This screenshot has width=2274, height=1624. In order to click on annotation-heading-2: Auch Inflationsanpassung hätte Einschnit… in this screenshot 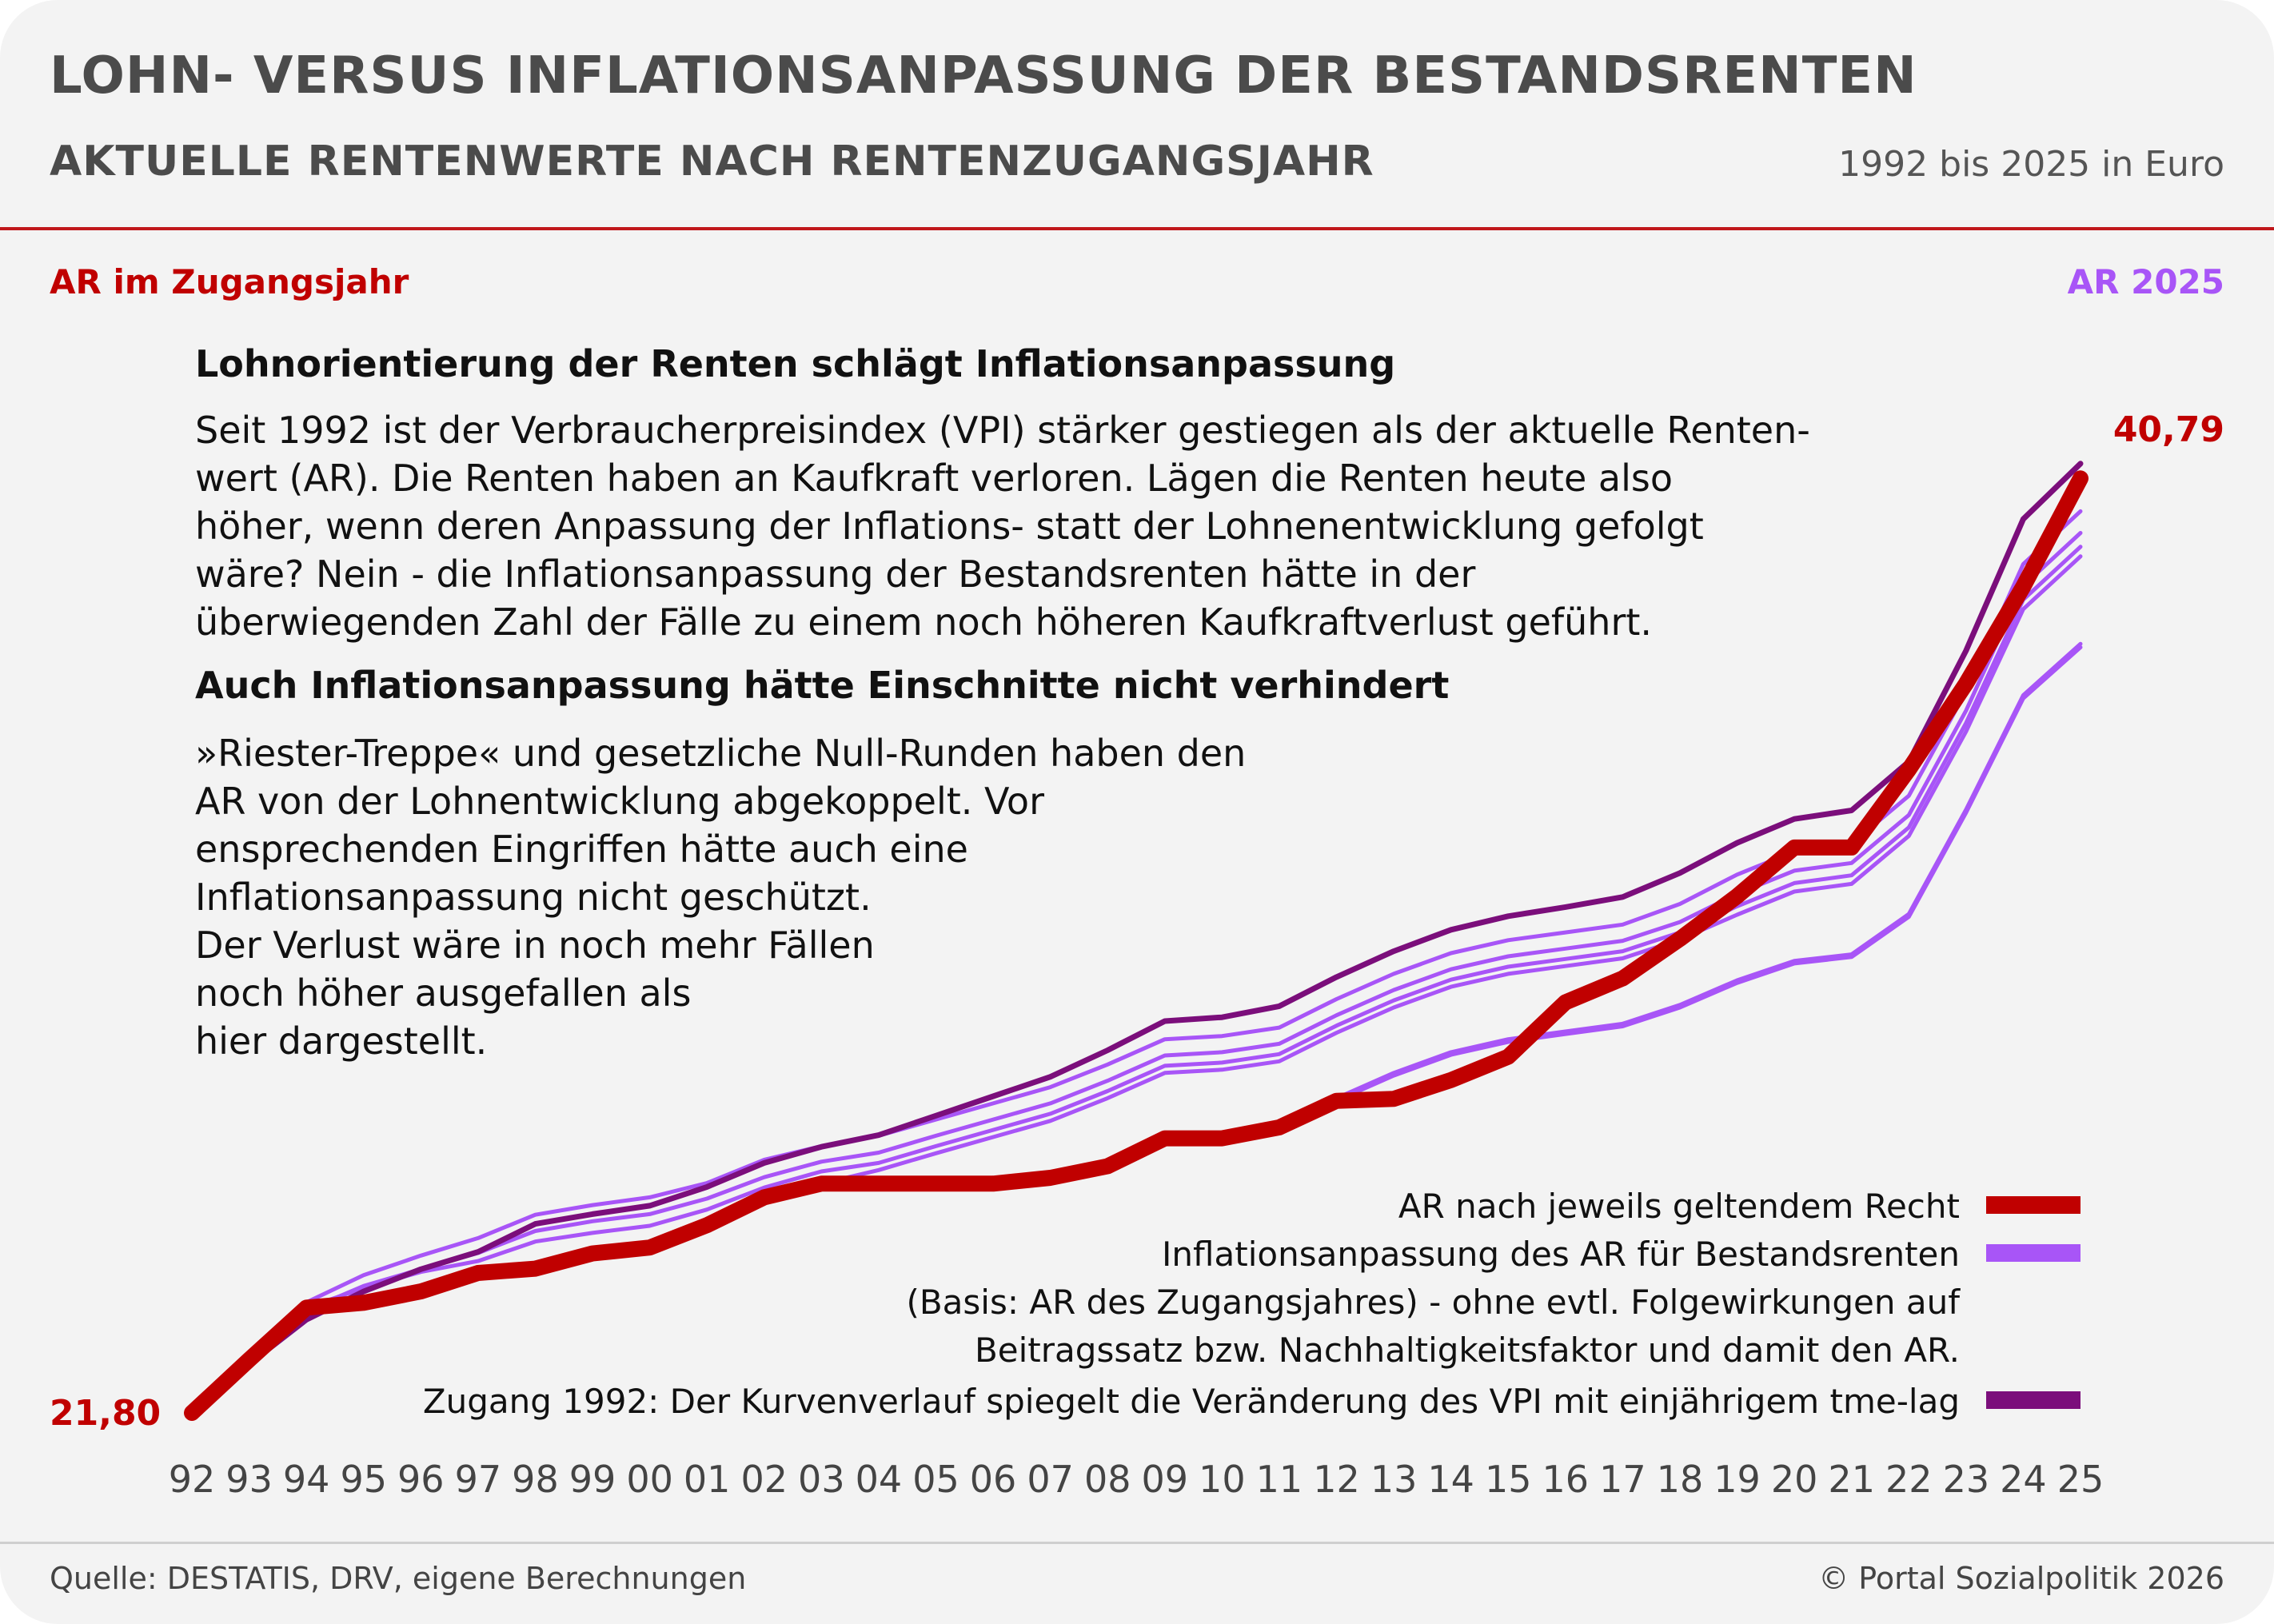, I will do `click(822, 685)`.